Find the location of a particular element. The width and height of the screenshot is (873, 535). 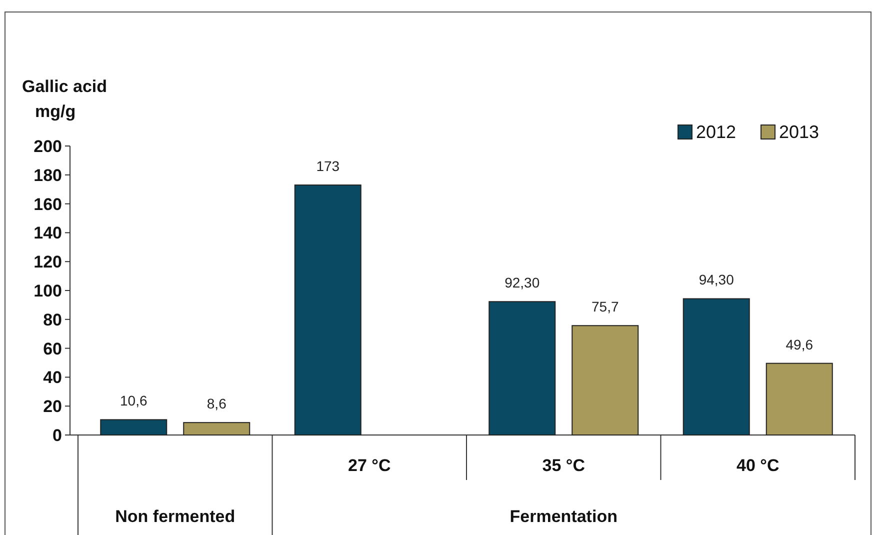

y-tick-label: 20 is located at coordinates (52, 406).